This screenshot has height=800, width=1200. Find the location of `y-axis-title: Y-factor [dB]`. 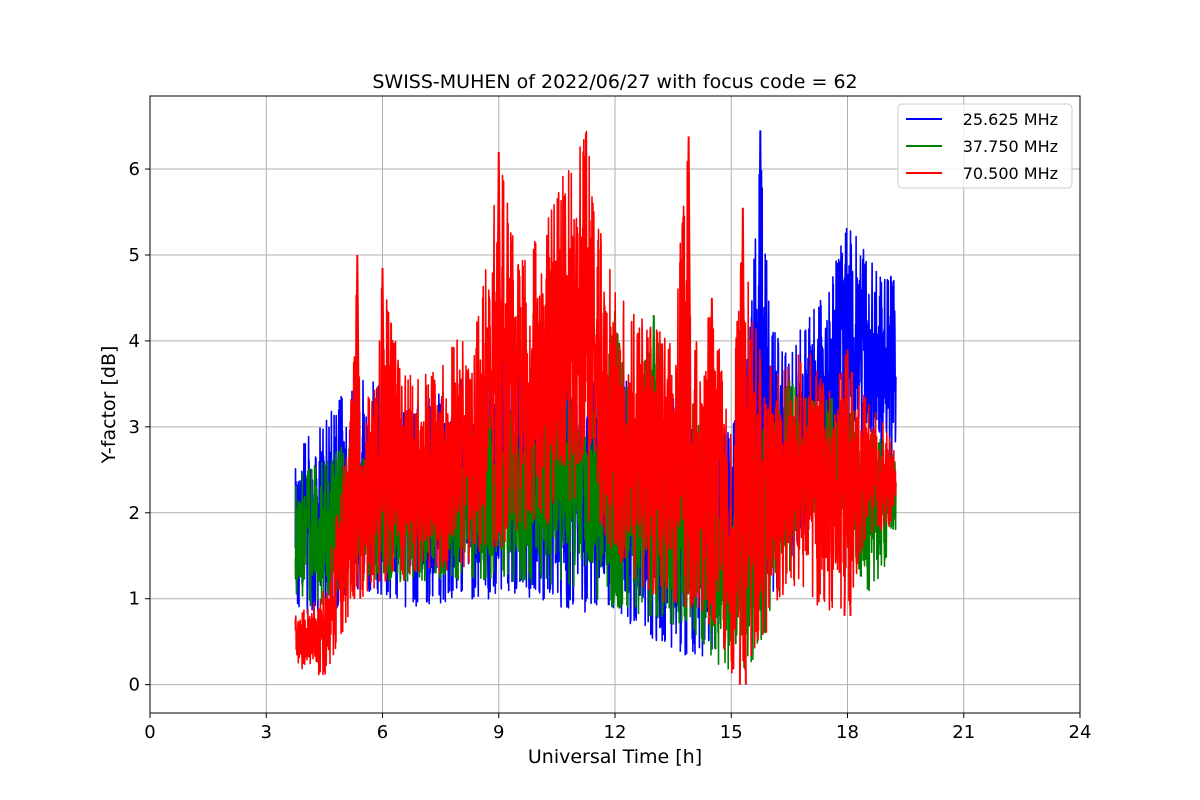

y-axis-title: Y-factor [dB] is located at coordinates (109, 405).